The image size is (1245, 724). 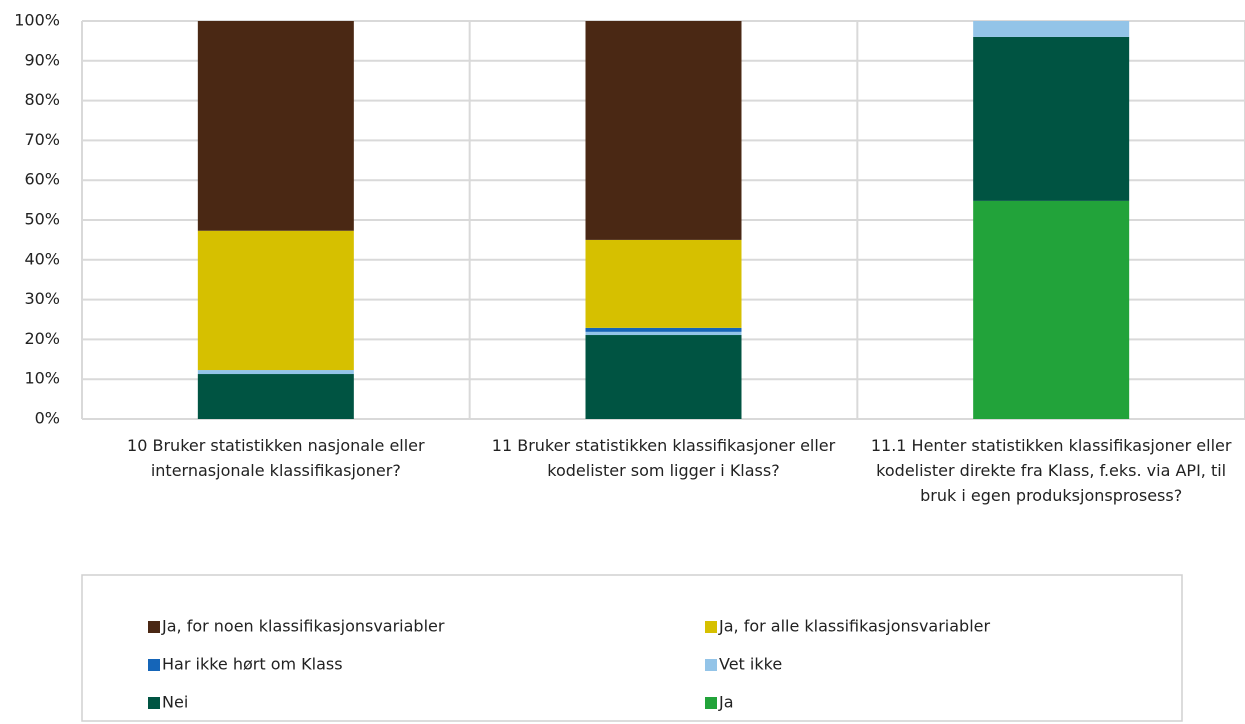 I want to click on legend-label: Har ikke hørt om Klass, so click(x=252, y=664).